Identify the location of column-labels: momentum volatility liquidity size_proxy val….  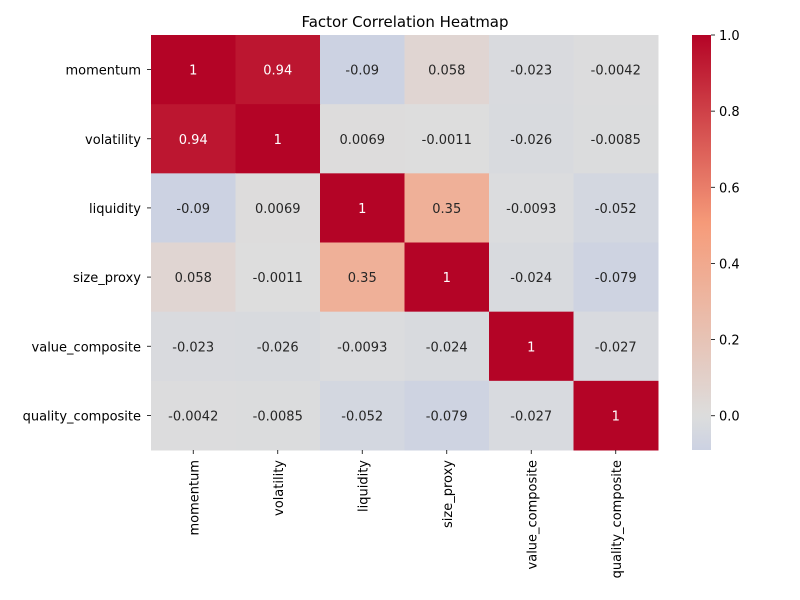
(406, 514).